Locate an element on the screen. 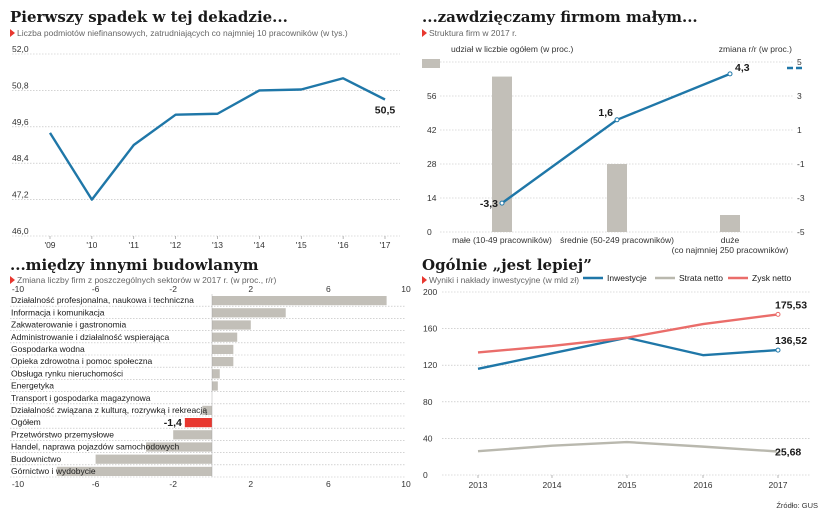  chart2-left-tick: 56 is located at coordinates (432, 96).